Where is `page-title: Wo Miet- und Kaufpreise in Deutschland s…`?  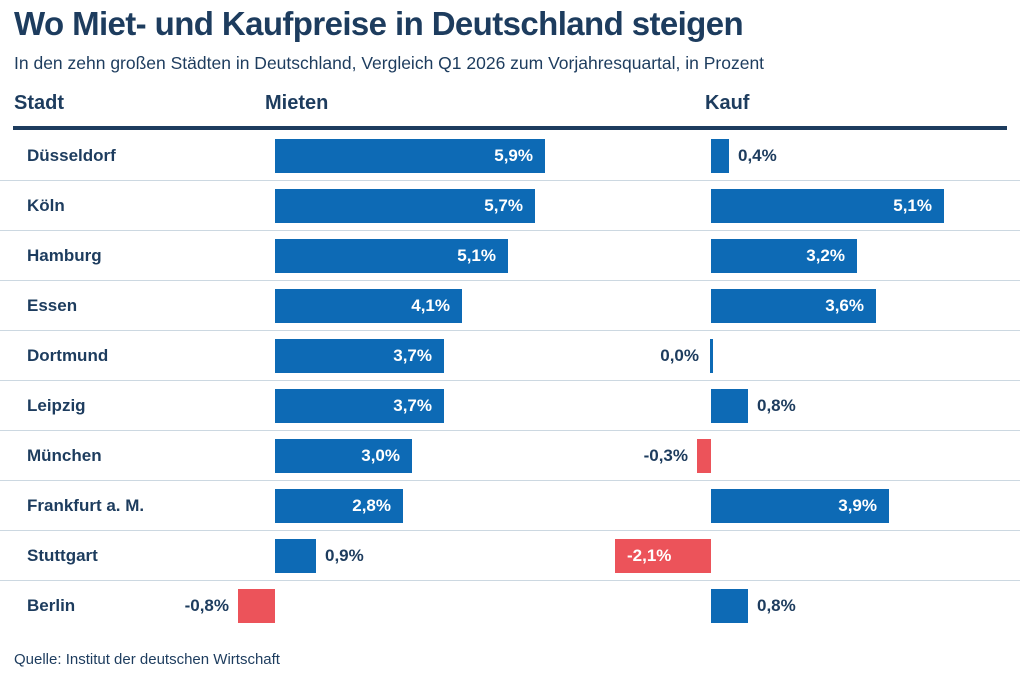
page-title: Wo Miet- und Kaufpreise in Deutschland s… is located at coordinates (379, 23).